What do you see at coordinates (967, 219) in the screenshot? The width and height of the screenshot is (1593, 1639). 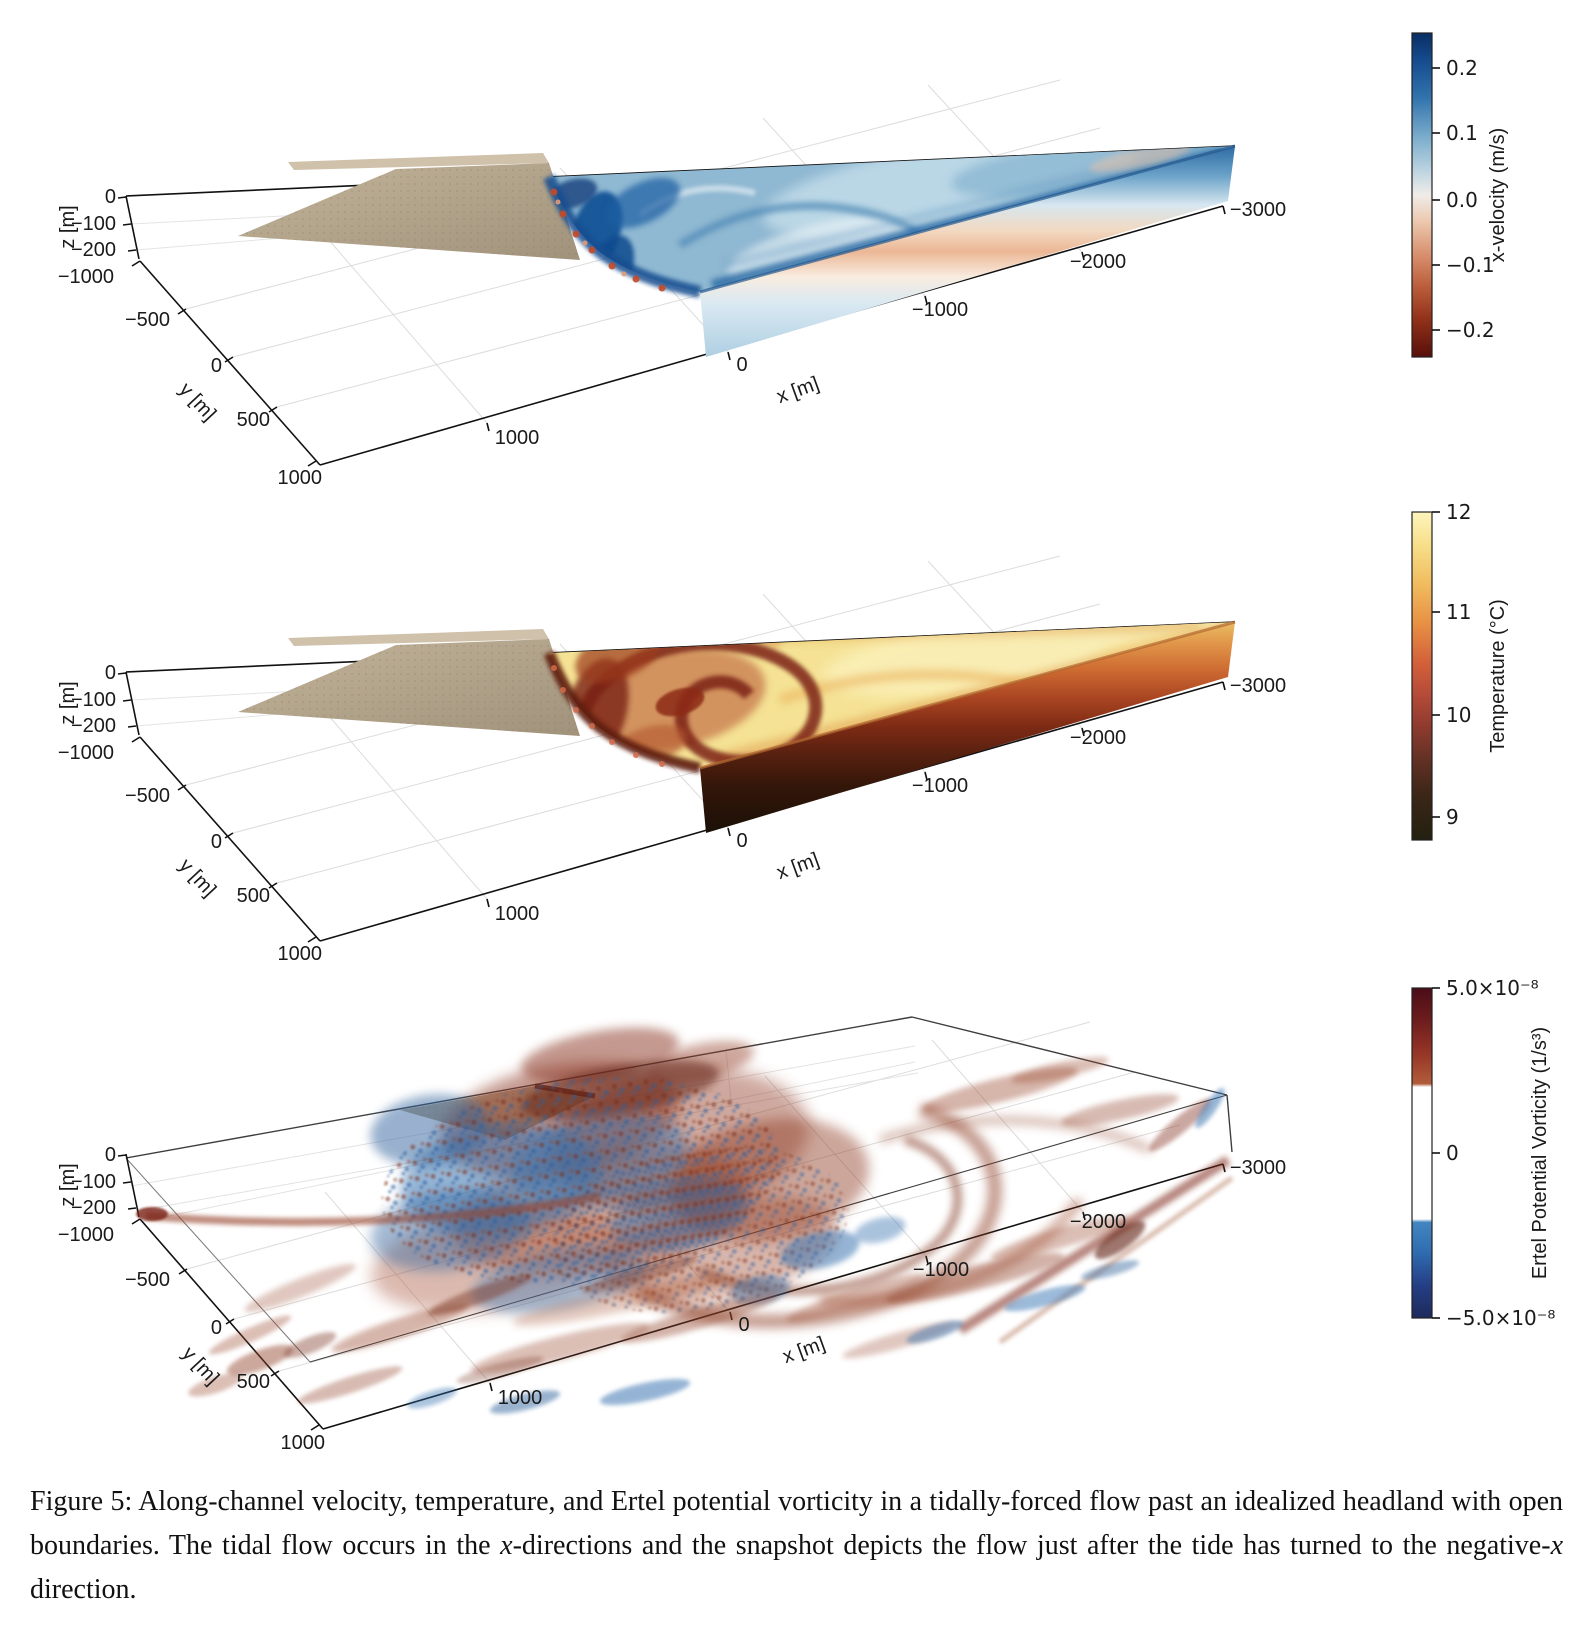 I see `velocity-front-lip` at bounding box center [967, 219].